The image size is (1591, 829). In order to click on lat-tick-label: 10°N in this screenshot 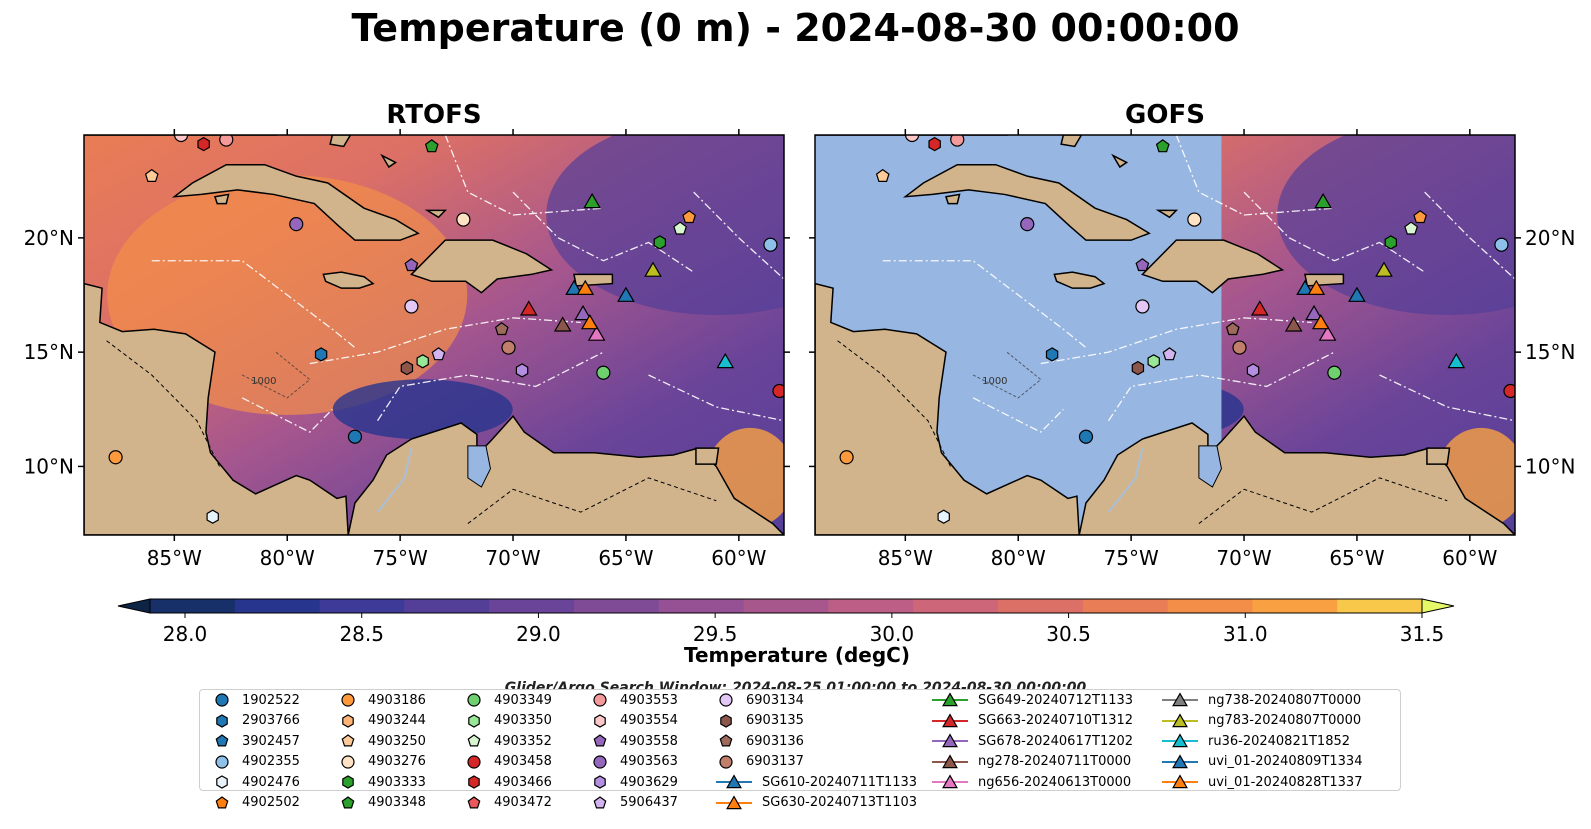, I will do `click(1550, 466)`.